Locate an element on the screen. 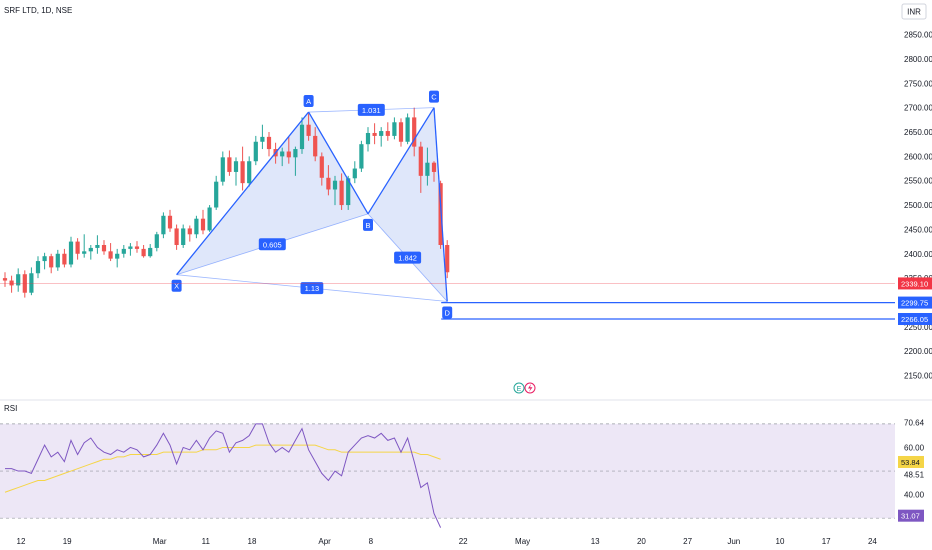  ratio-text: 1.031 is located at coordinates (371, 110).